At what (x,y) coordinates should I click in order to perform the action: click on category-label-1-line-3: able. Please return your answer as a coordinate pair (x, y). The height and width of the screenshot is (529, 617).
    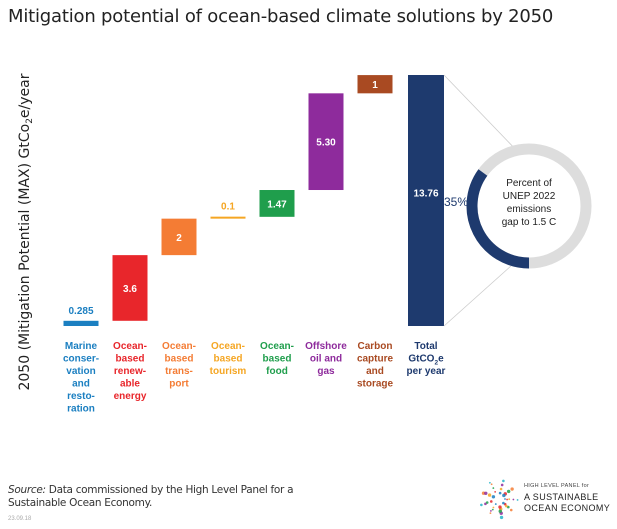
    Looking at the image, I should click on (130, 384).